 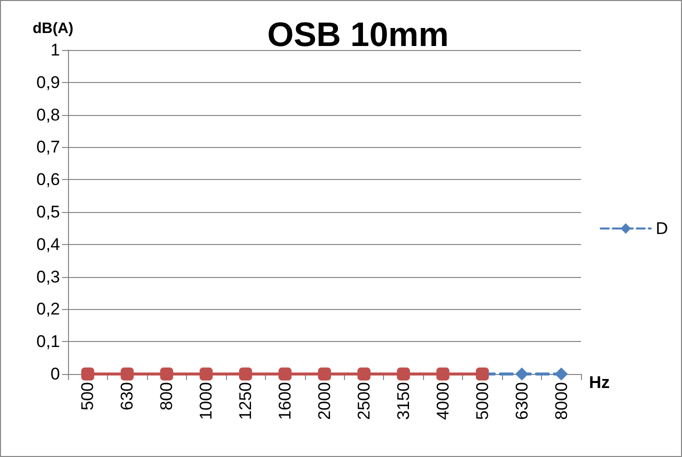 I want to click on x-tick-label: 500, so click(x=88, y=396).